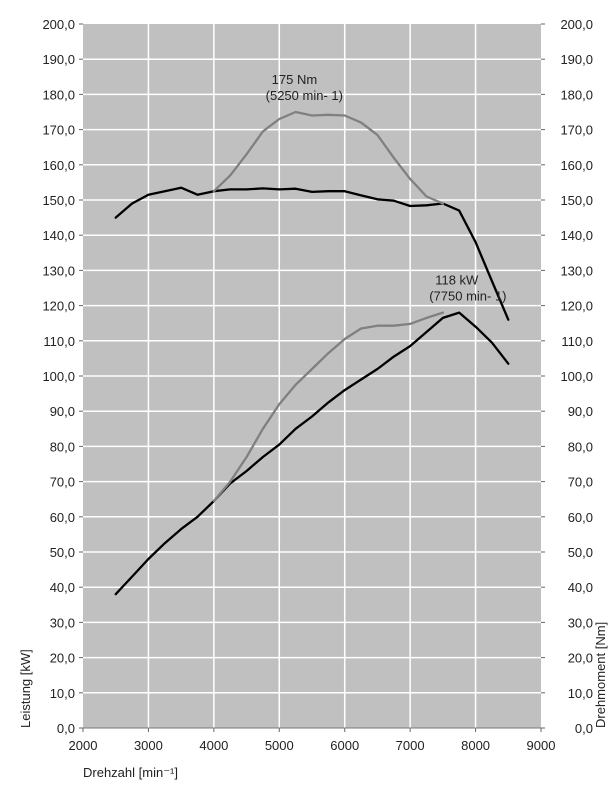  I want to click on annotations: 175 Nm(5250 min- 1) 118 kW(7750 min- 1), so click(386, 188).